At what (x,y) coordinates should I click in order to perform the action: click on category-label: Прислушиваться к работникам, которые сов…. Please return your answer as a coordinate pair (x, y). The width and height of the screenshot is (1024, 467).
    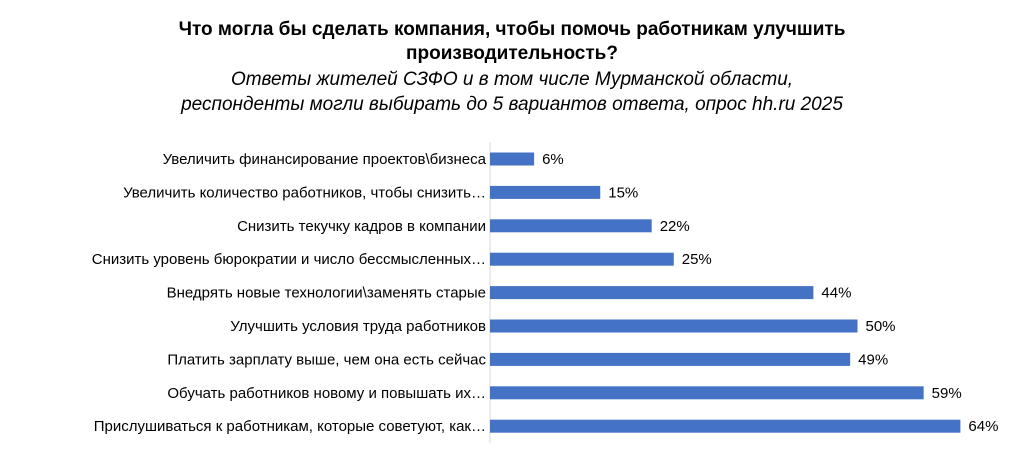
    Looking at the image, I should click on (290, 426).